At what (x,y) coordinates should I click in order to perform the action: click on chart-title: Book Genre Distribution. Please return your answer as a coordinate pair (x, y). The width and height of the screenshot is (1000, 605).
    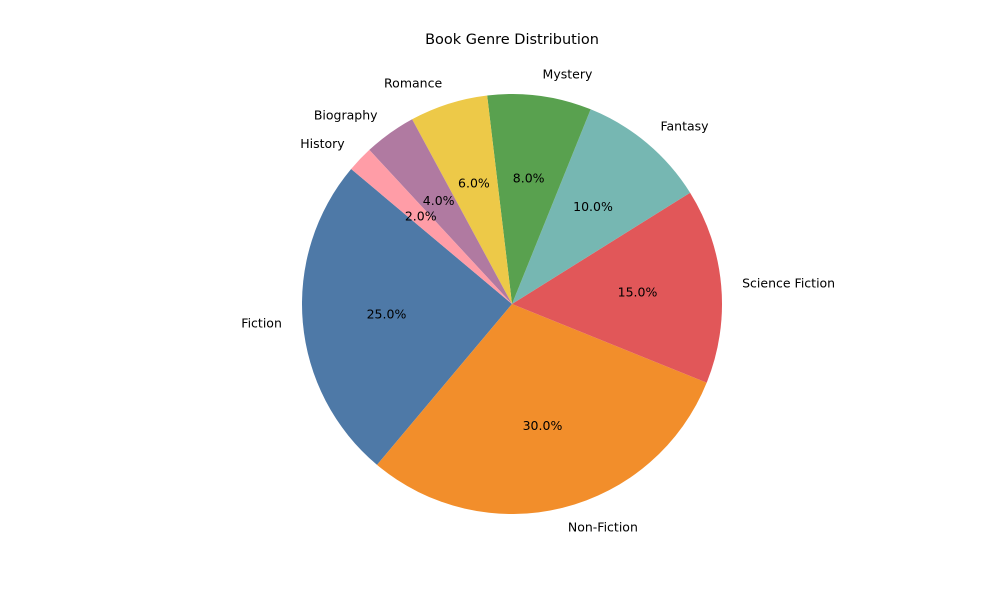
    Looking at the image, I should click on (512, 40).